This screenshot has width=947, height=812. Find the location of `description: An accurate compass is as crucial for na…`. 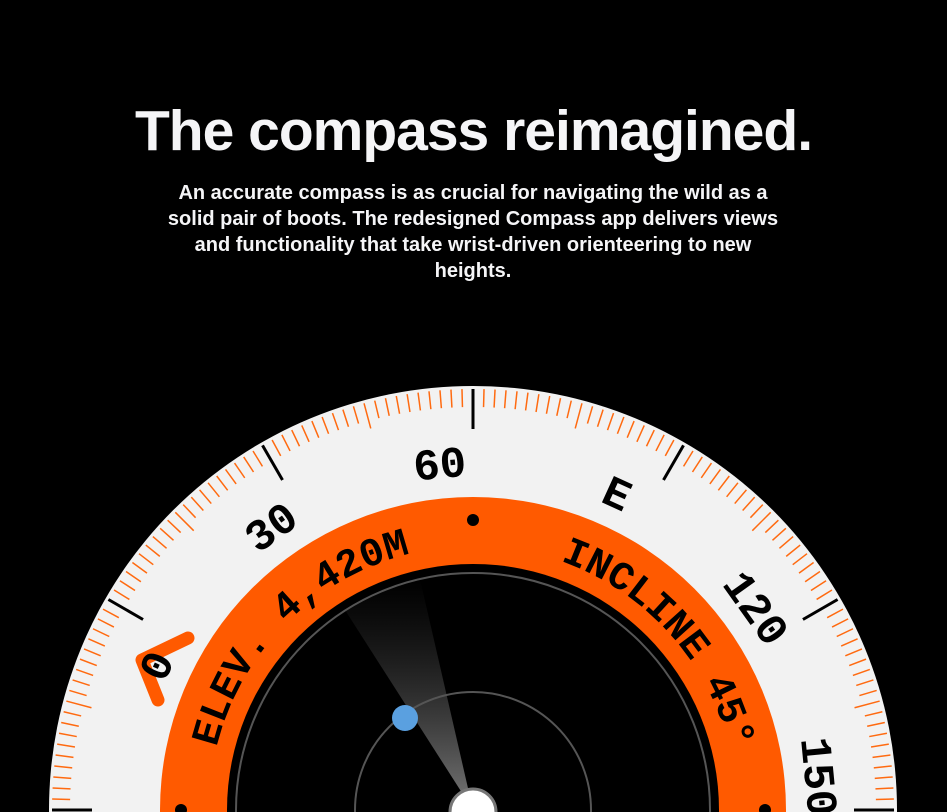

description: An accurate compass is as crucial for na… is located at coordinates (473, 232).